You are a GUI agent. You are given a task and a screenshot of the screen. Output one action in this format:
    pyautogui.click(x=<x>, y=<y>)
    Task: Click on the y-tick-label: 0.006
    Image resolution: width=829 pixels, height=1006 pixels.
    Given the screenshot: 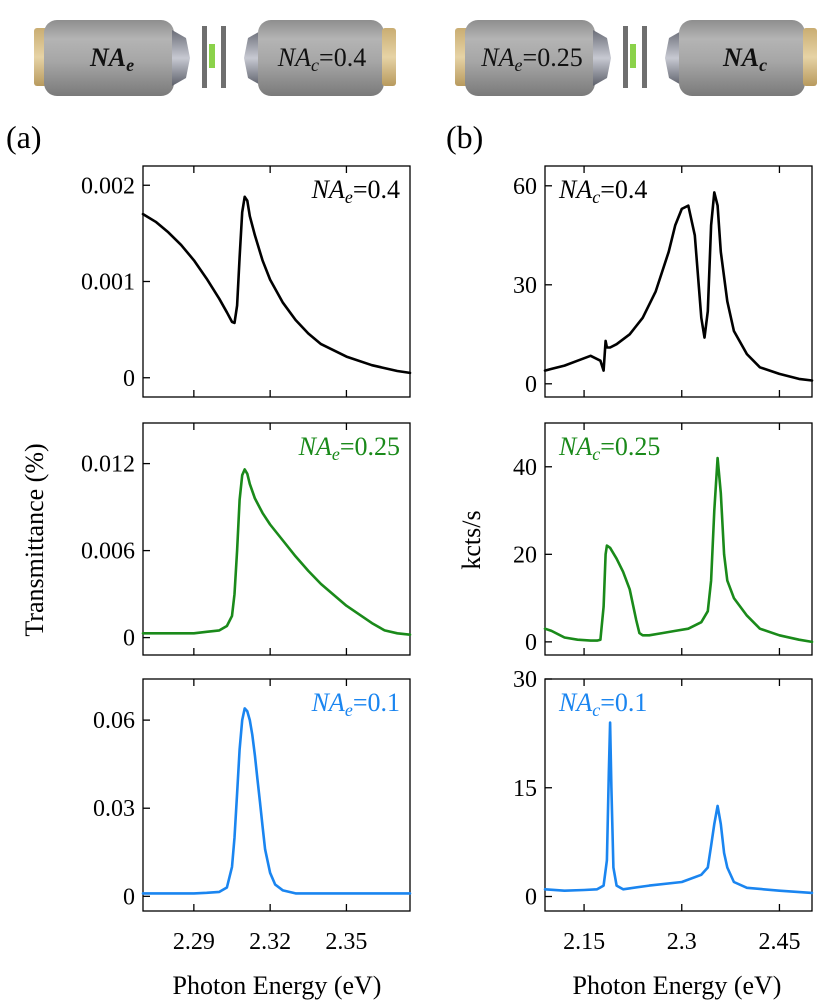 What is the action you would take?
    pyautogui.click(x=108, y=552)
    